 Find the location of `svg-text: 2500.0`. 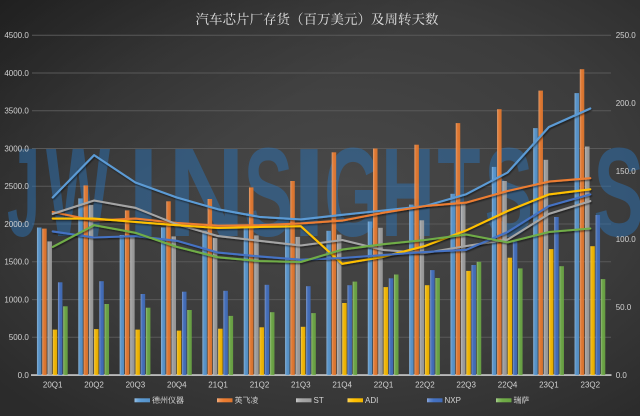

svg-text: 2500.0 is located at coordinates (16, 186).